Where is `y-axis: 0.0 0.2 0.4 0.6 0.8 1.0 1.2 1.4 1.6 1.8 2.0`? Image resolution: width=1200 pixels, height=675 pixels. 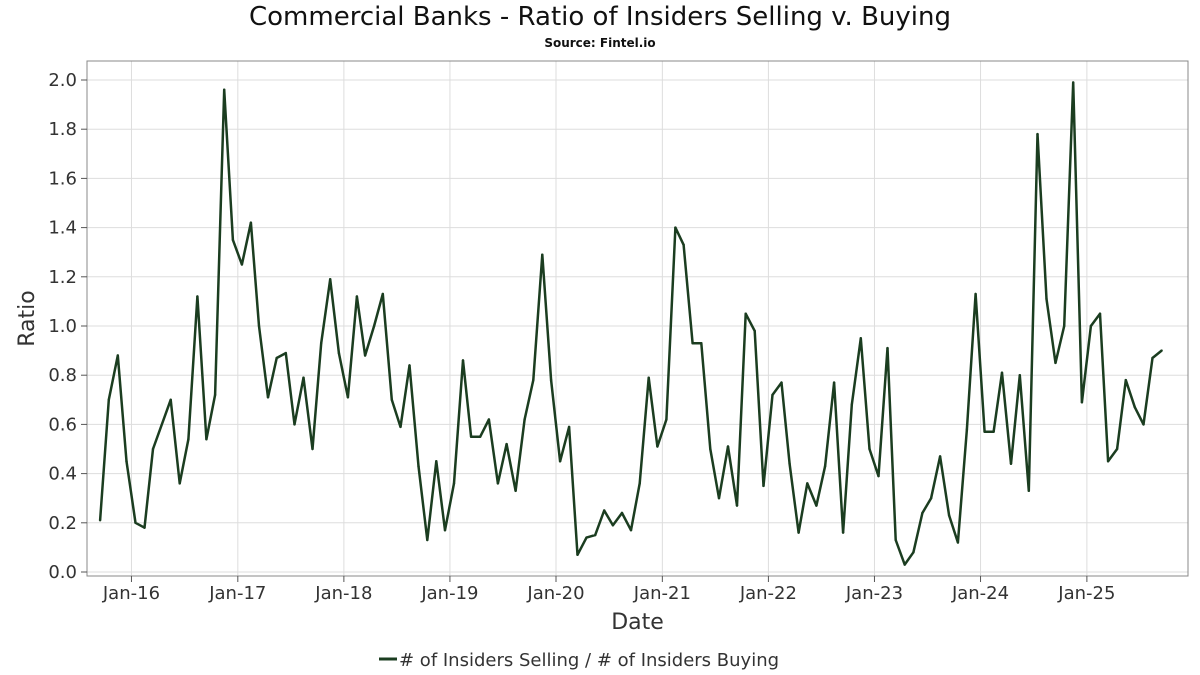 y-axis: 0.0 0.2 0.4 0.6 0.8 1.0 1.2 1.4 1.6 1.8 2.0 is located at coordinates (67, 326).